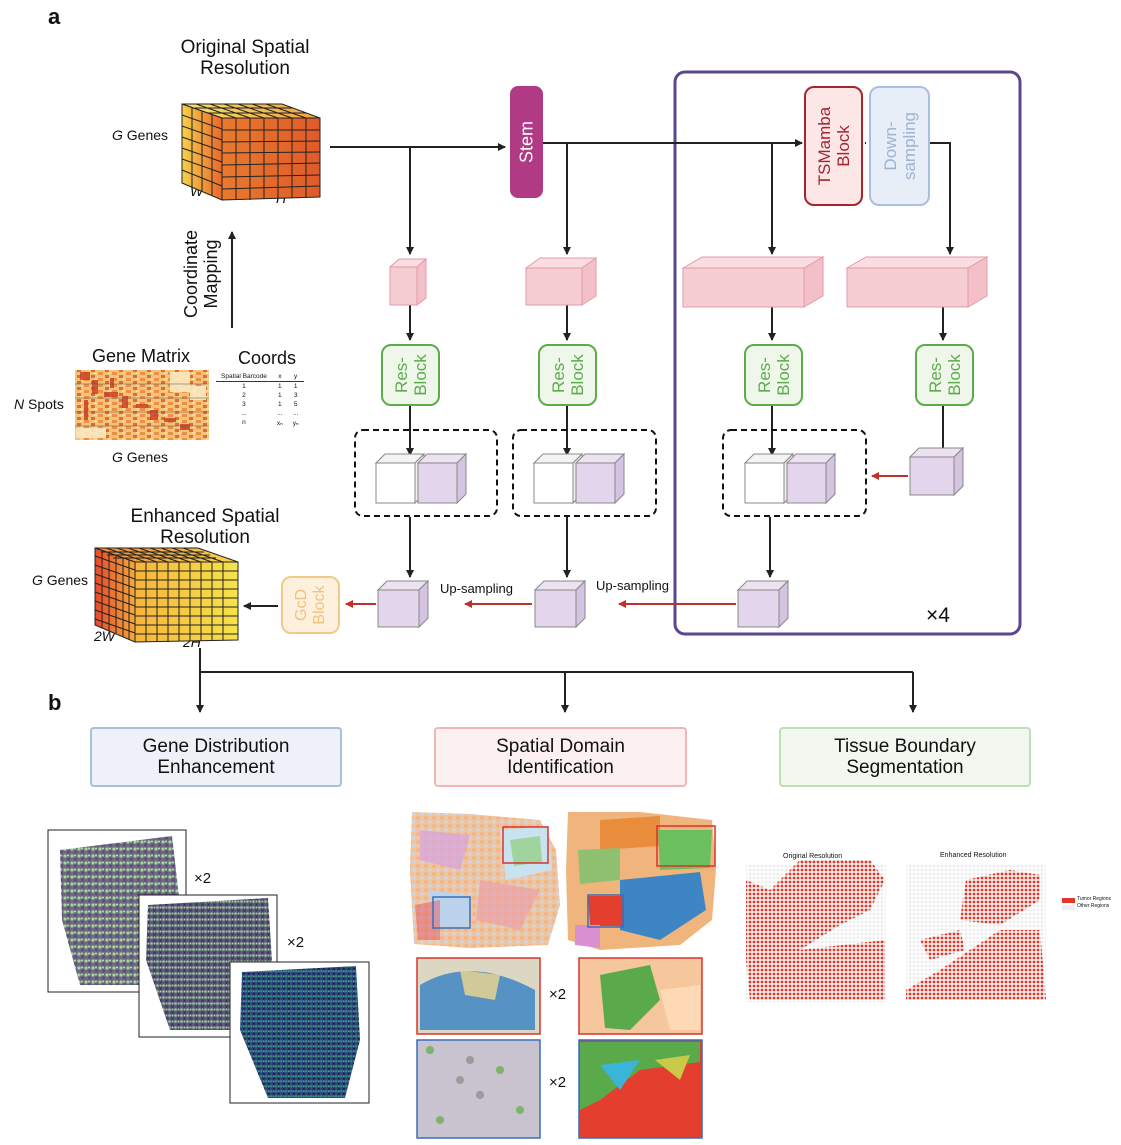 Image resolution: width=1121 pixels, height=1145 pixels. What do you see at coordinates (104, 636) in the screenshot?
I see `w2-label: 2W` at bounding box center [104, 636].